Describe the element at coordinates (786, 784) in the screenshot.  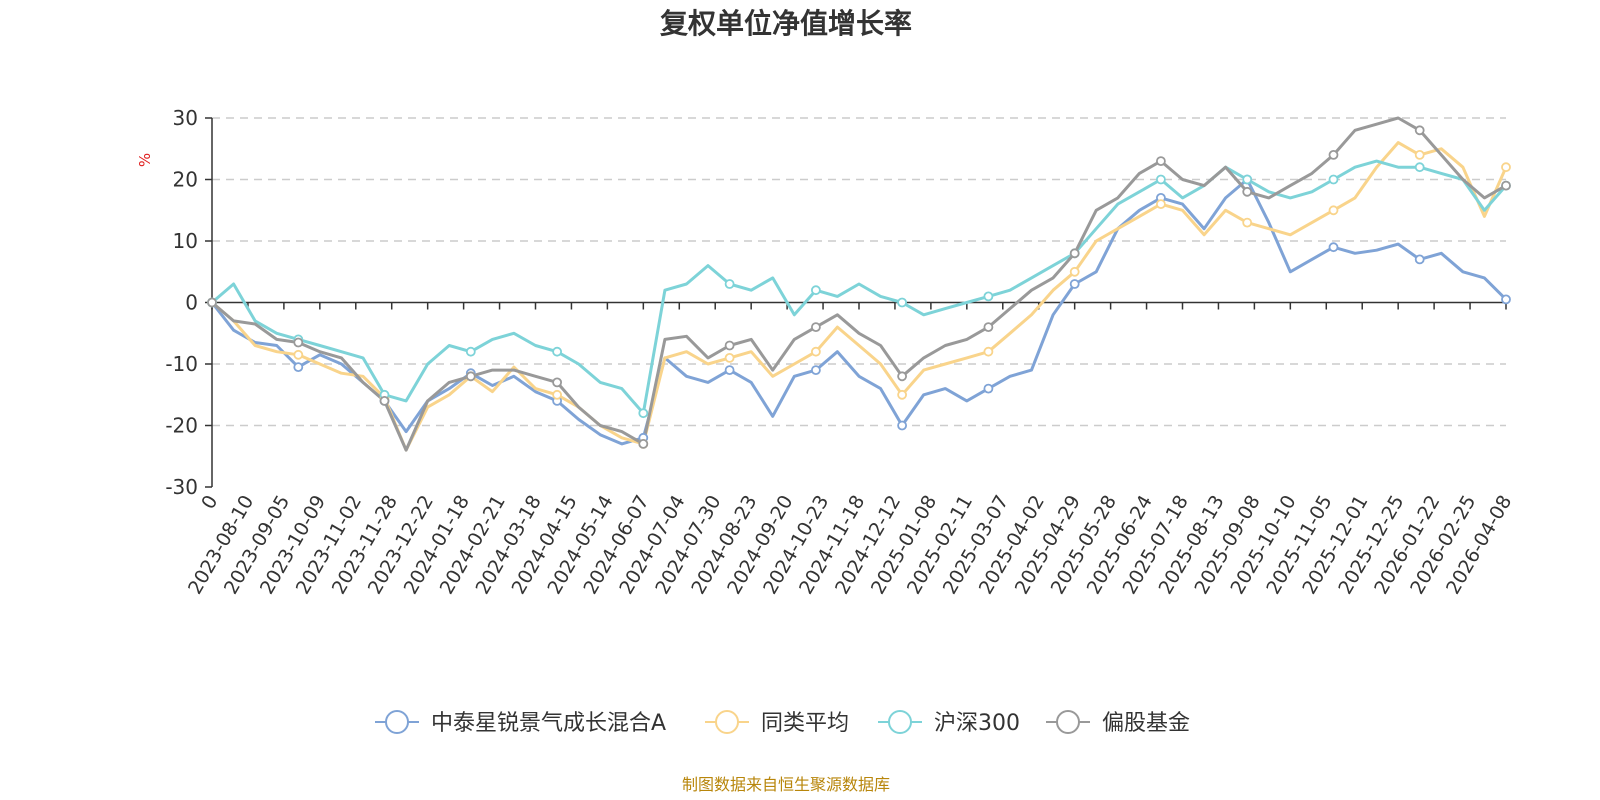
I see `source-caption: 制图数据来自恒生聚源数据库` at that location.